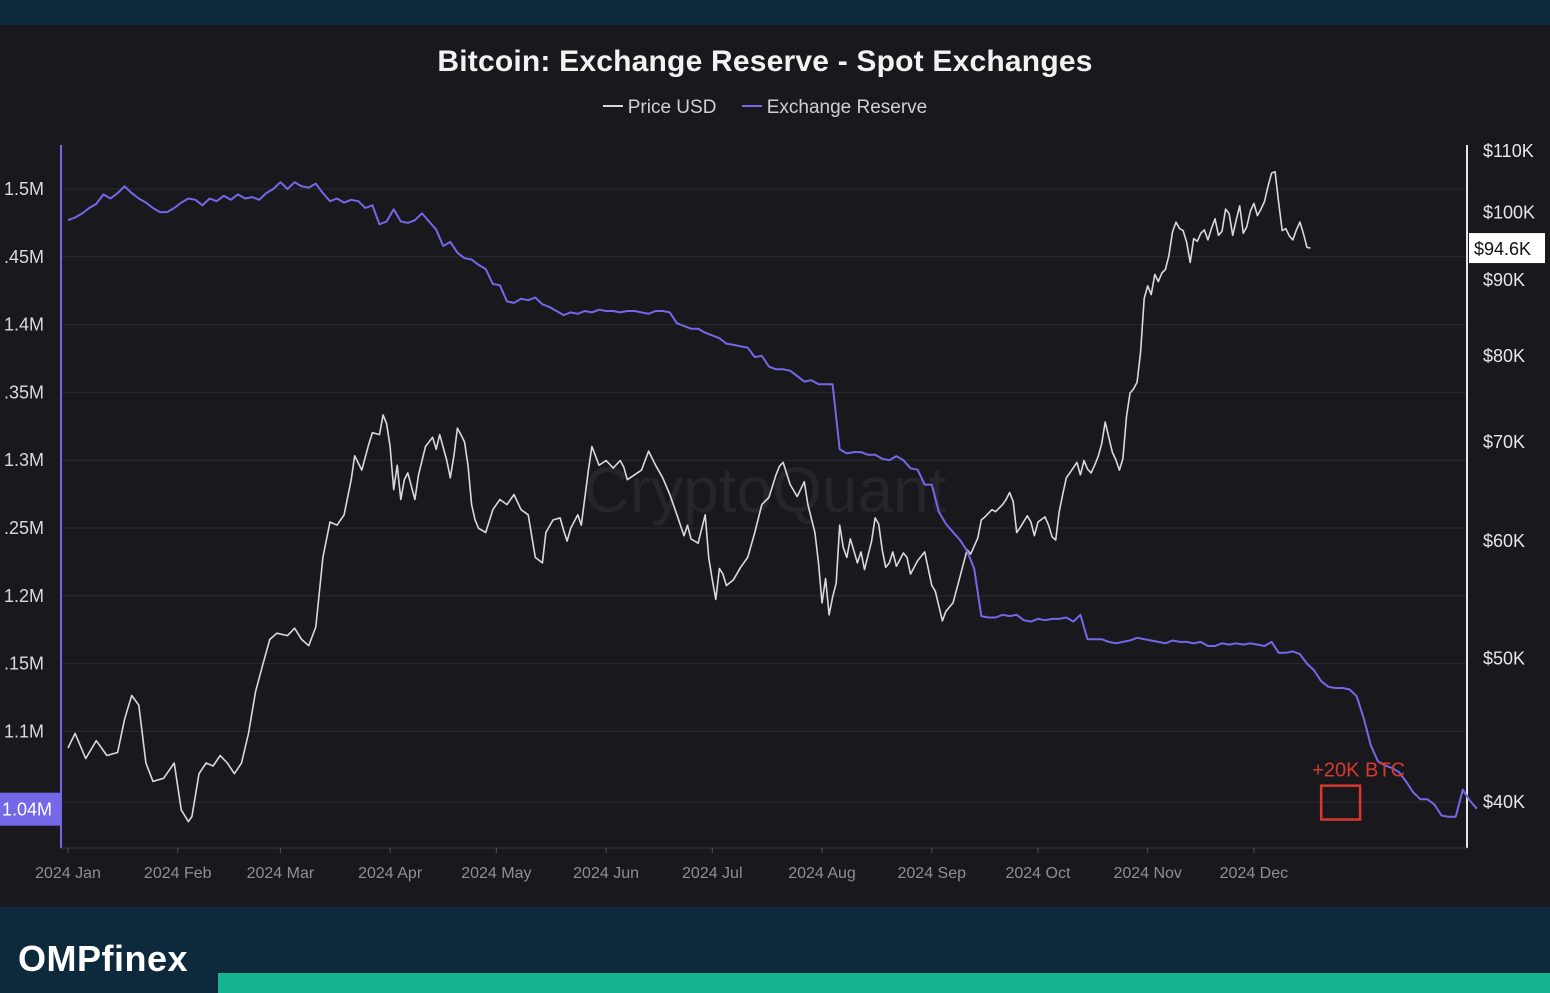 The width and height of the screenshot is (1550, 993). Describe the element at coordinates (24, 460) in the screenshot. I see `left-tick-label-4: 1.3M` at that location.